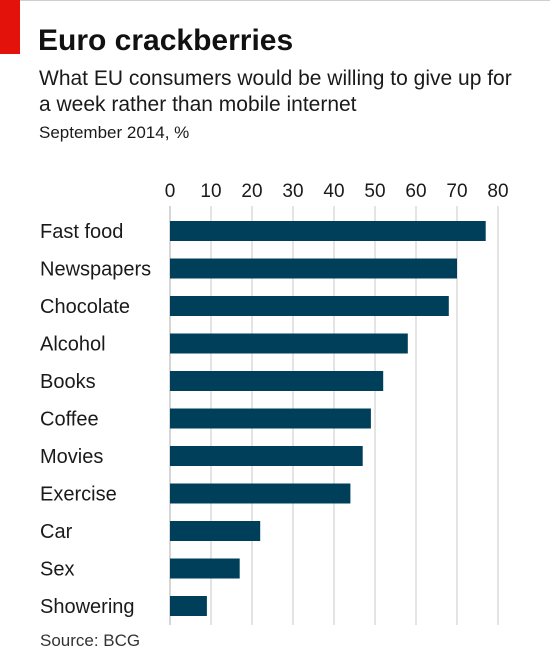 The image size is (550, 669). Describe the element at coordinates (333, 191) in the screenshot. I see `x-tick-label: 40` at that location.